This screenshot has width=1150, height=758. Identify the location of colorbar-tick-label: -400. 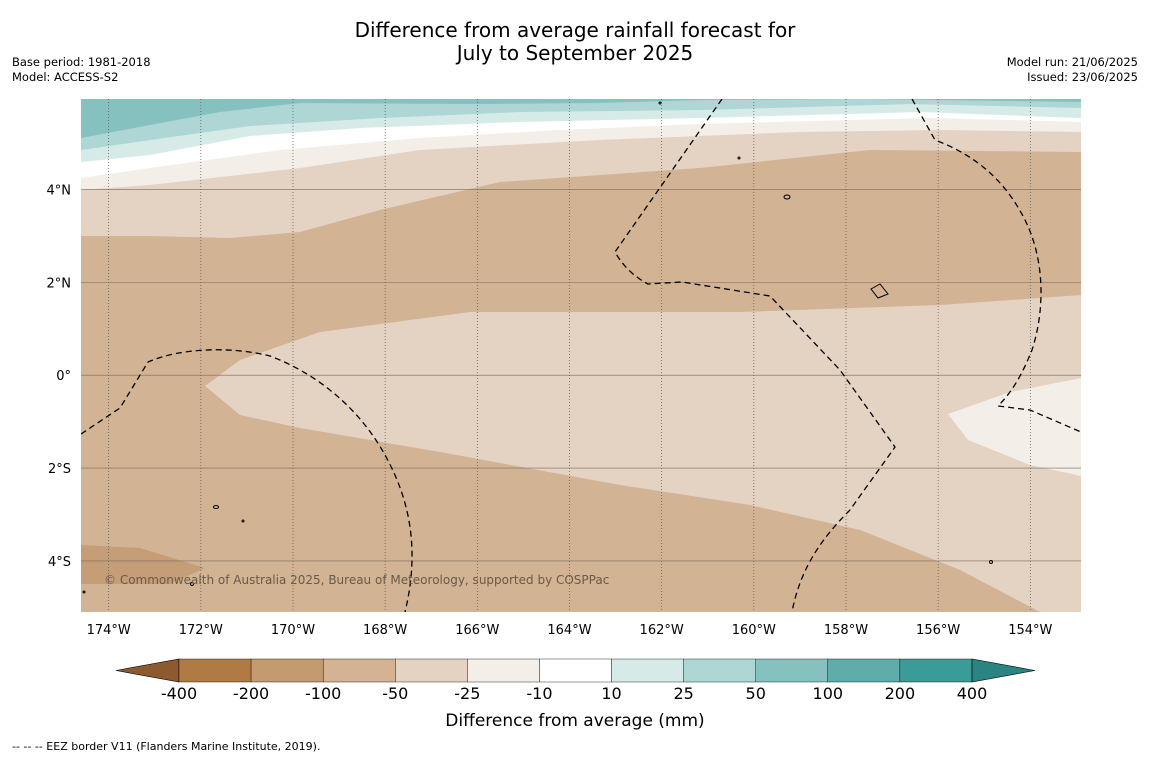
(179, 693).